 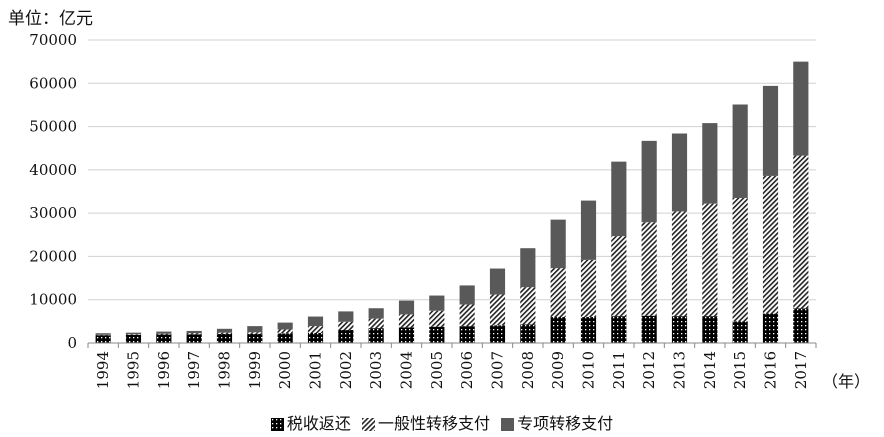 What do you see at coordinates (407, 370) in the screenshot?
I see `x-tick-label: 2004` at bounding box center [407, 370].